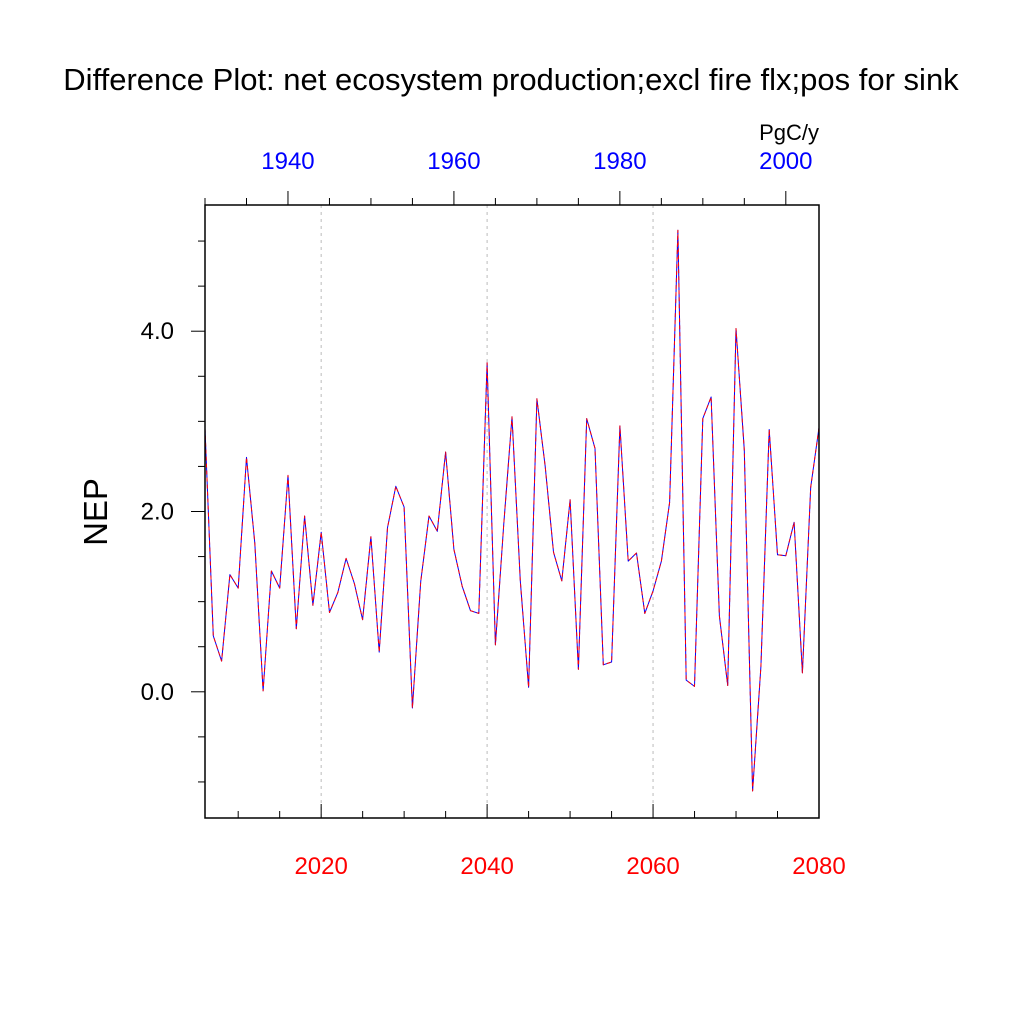  What do you see at coordinates (785, 161) in the screenshot?
I see `top-tick-label: 2000` at bounding box center [785, 161].